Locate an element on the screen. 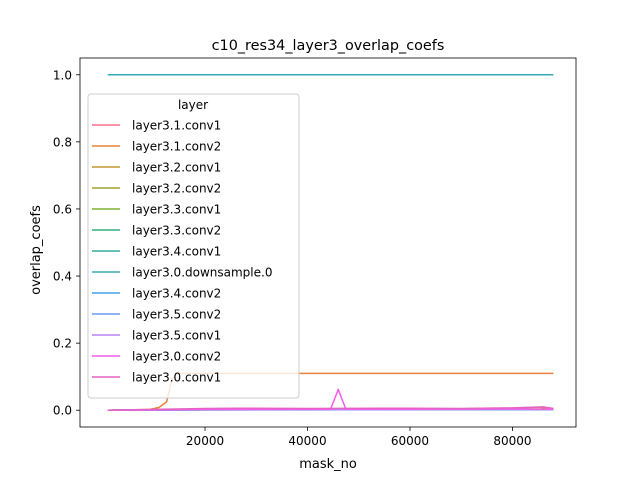 The width and height of the screenshot is (640, 484). legend-entry-label: layer3.2.conv1 is located at coordinates (176, 168).